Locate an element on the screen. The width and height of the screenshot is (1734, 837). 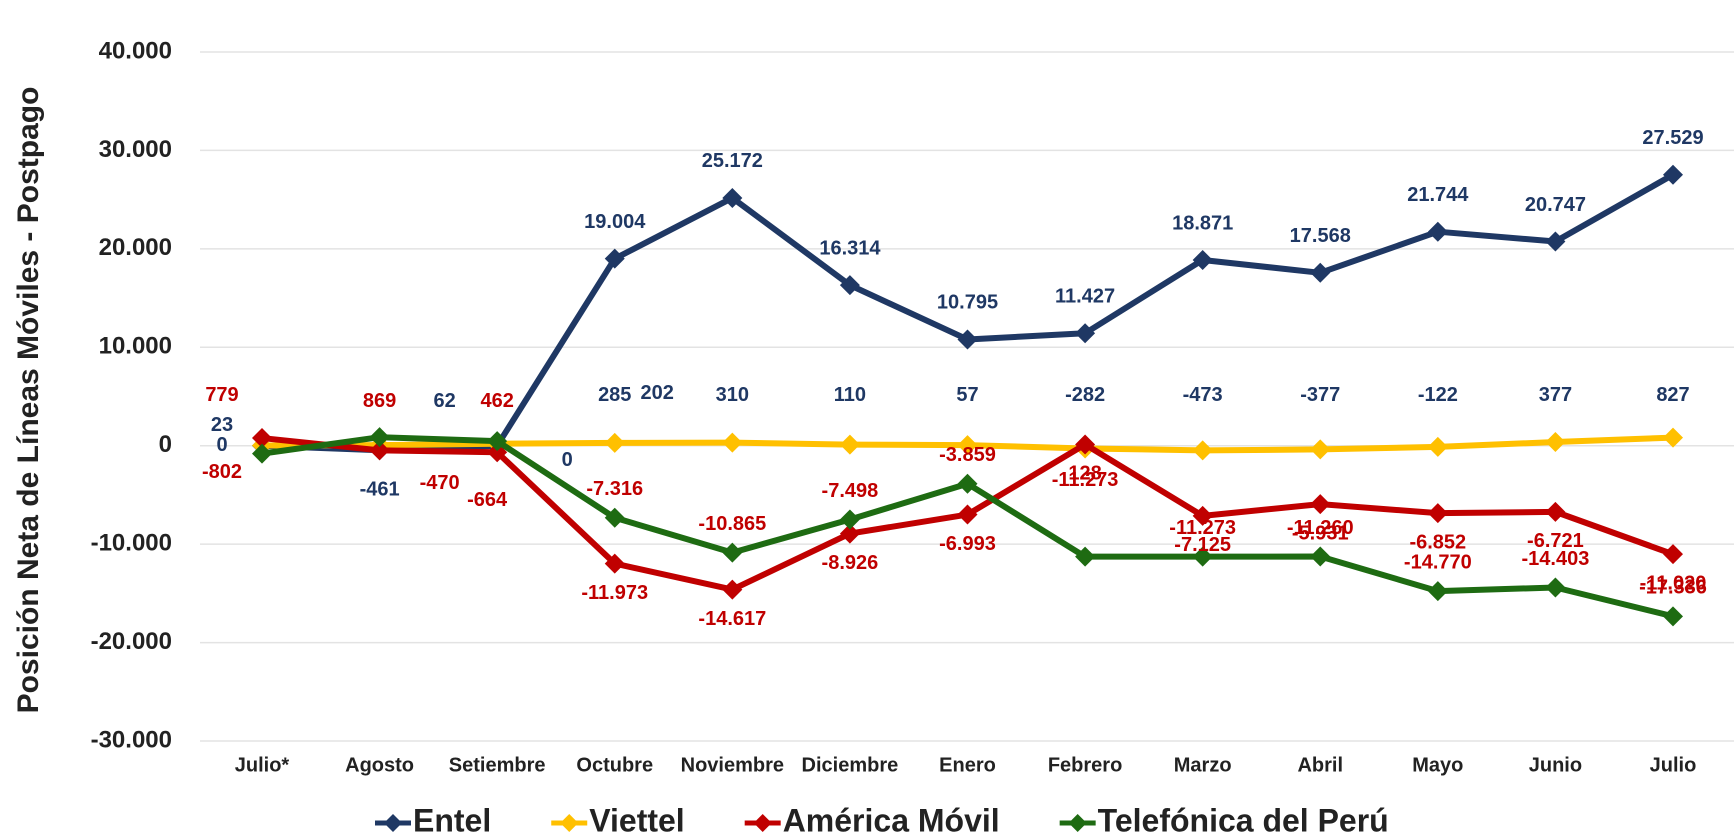
data-label: 21.744 is located at coordinates (1438, 195).